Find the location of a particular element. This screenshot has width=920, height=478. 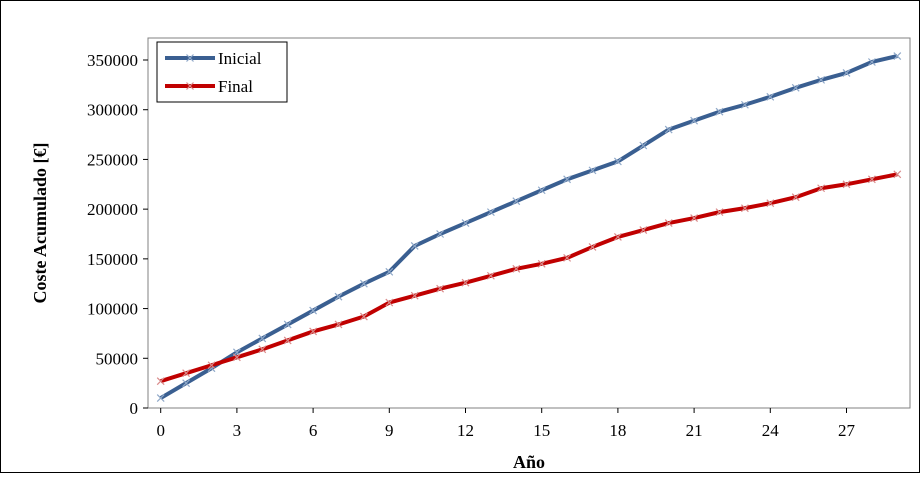

legend: Inicial Final is located at coordinates (222, 72).